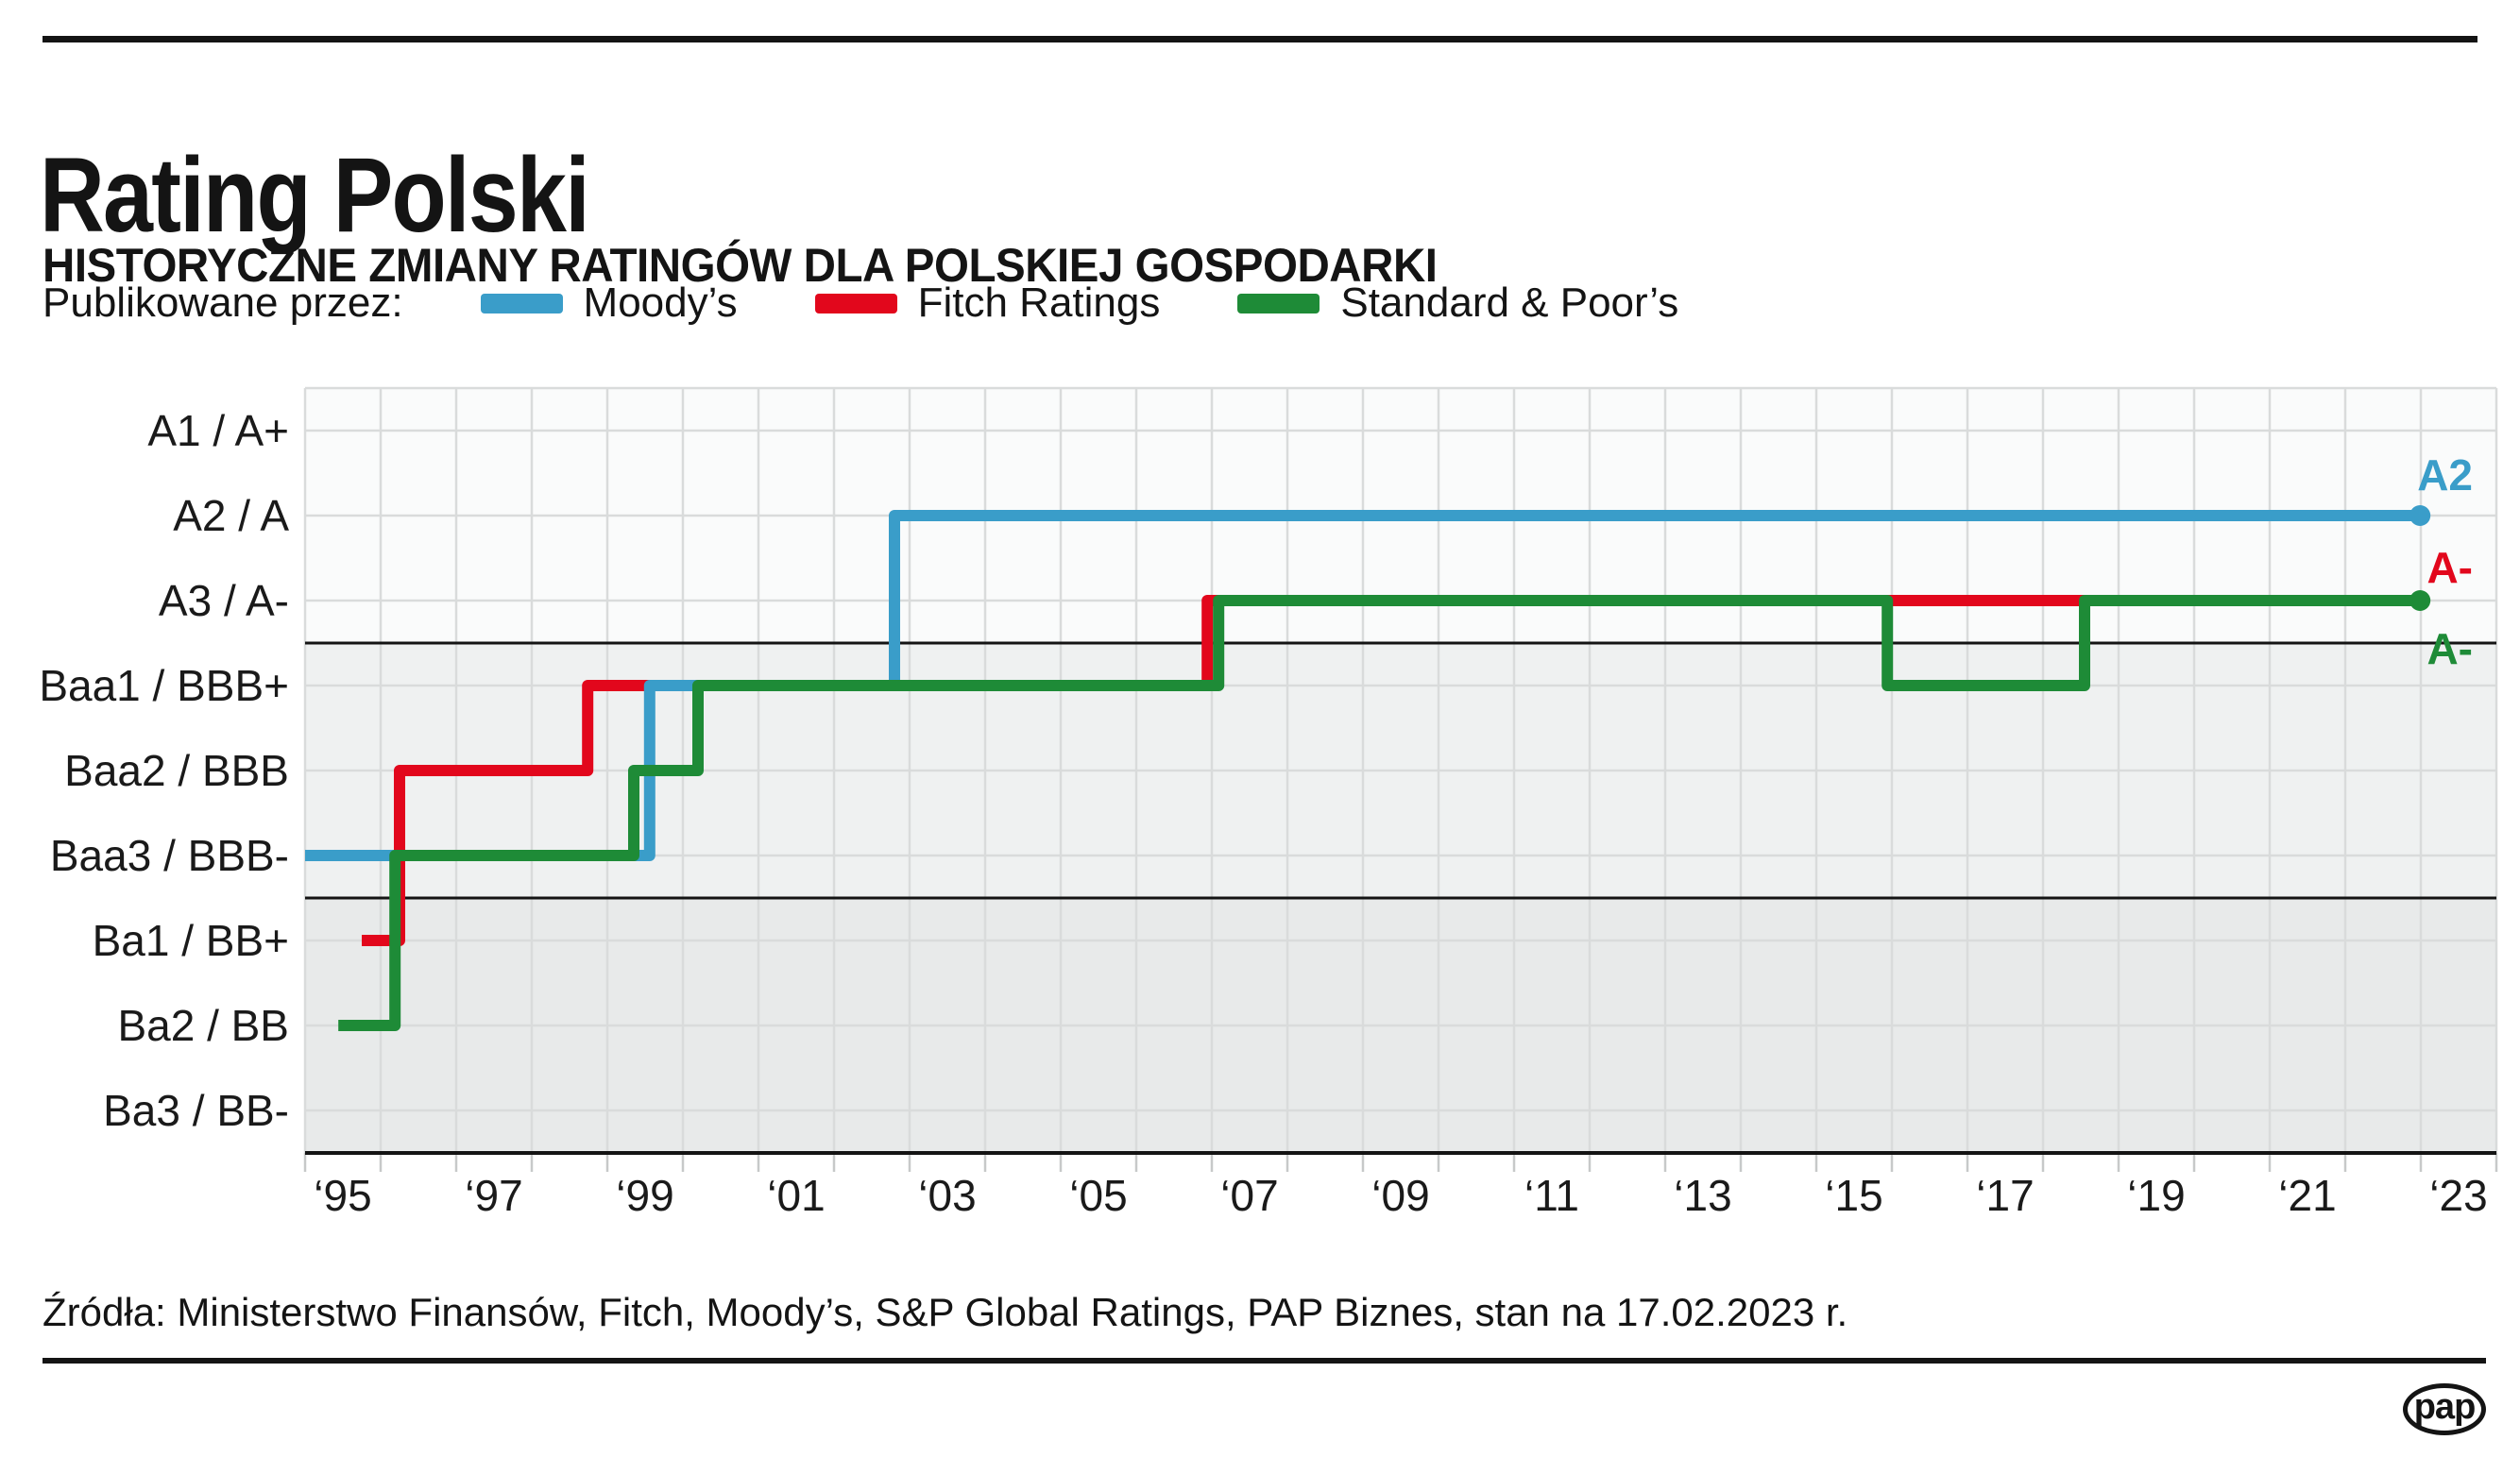  I want to click on x-axis-label: ‘21, so click(2308, 1195).